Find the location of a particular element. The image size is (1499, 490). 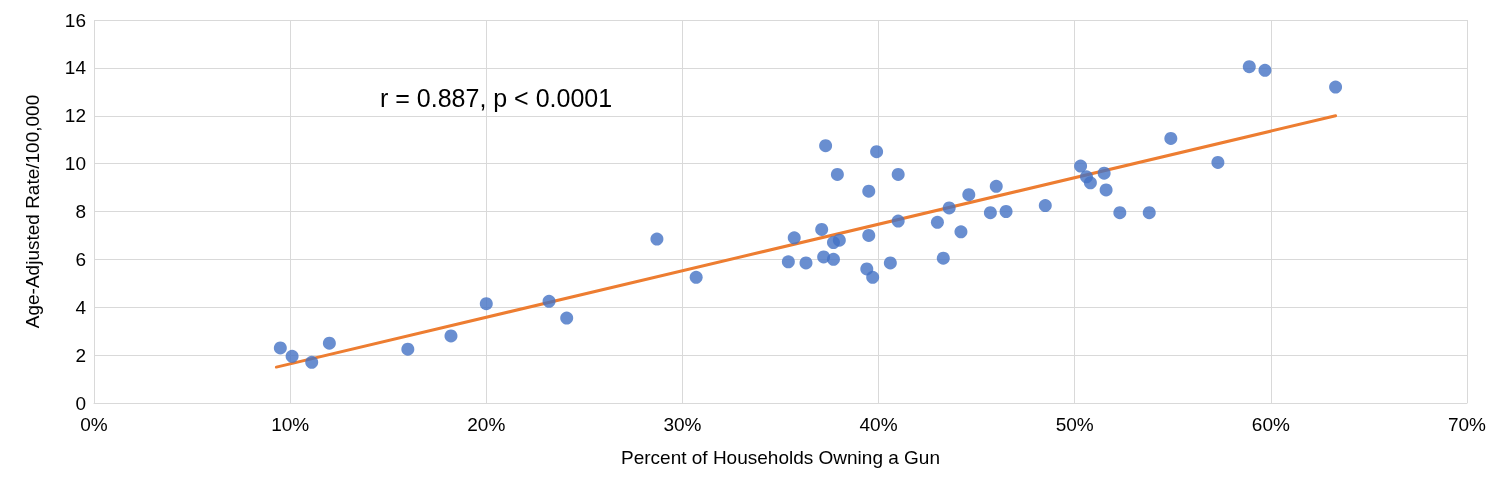

y-tick-label: 10 is located at coordinates (75, 164).